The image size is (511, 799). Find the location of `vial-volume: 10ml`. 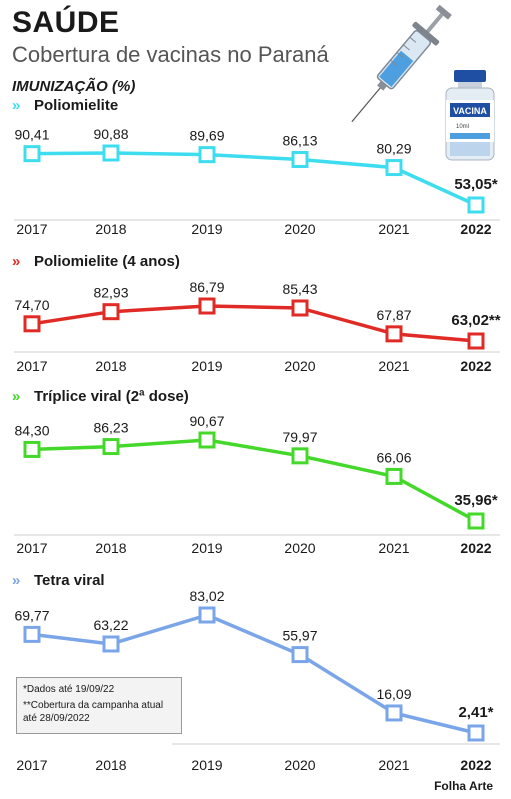

vial-volume: 10ml is located at coordinates (462, 127).